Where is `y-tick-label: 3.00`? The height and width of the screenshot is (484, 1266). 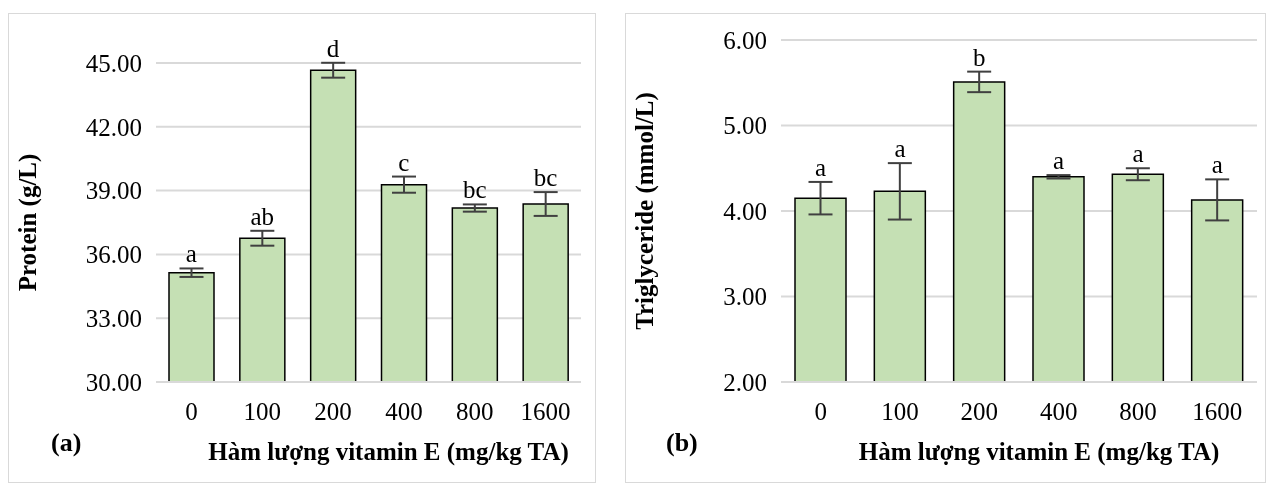
y-tick-label: 3.00 is located at coordinates (745, 297).